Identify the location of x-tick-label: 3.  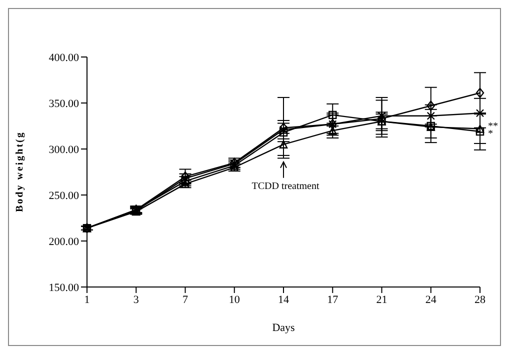
(136, 300).